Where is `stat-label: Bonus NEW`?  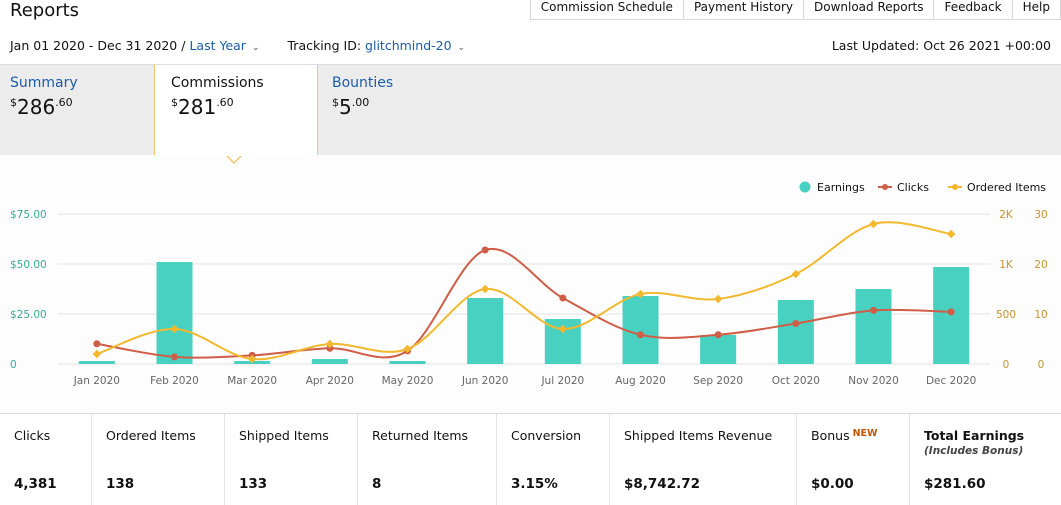
stat-label: Bonus NEW is located at coordinates (860, 435).